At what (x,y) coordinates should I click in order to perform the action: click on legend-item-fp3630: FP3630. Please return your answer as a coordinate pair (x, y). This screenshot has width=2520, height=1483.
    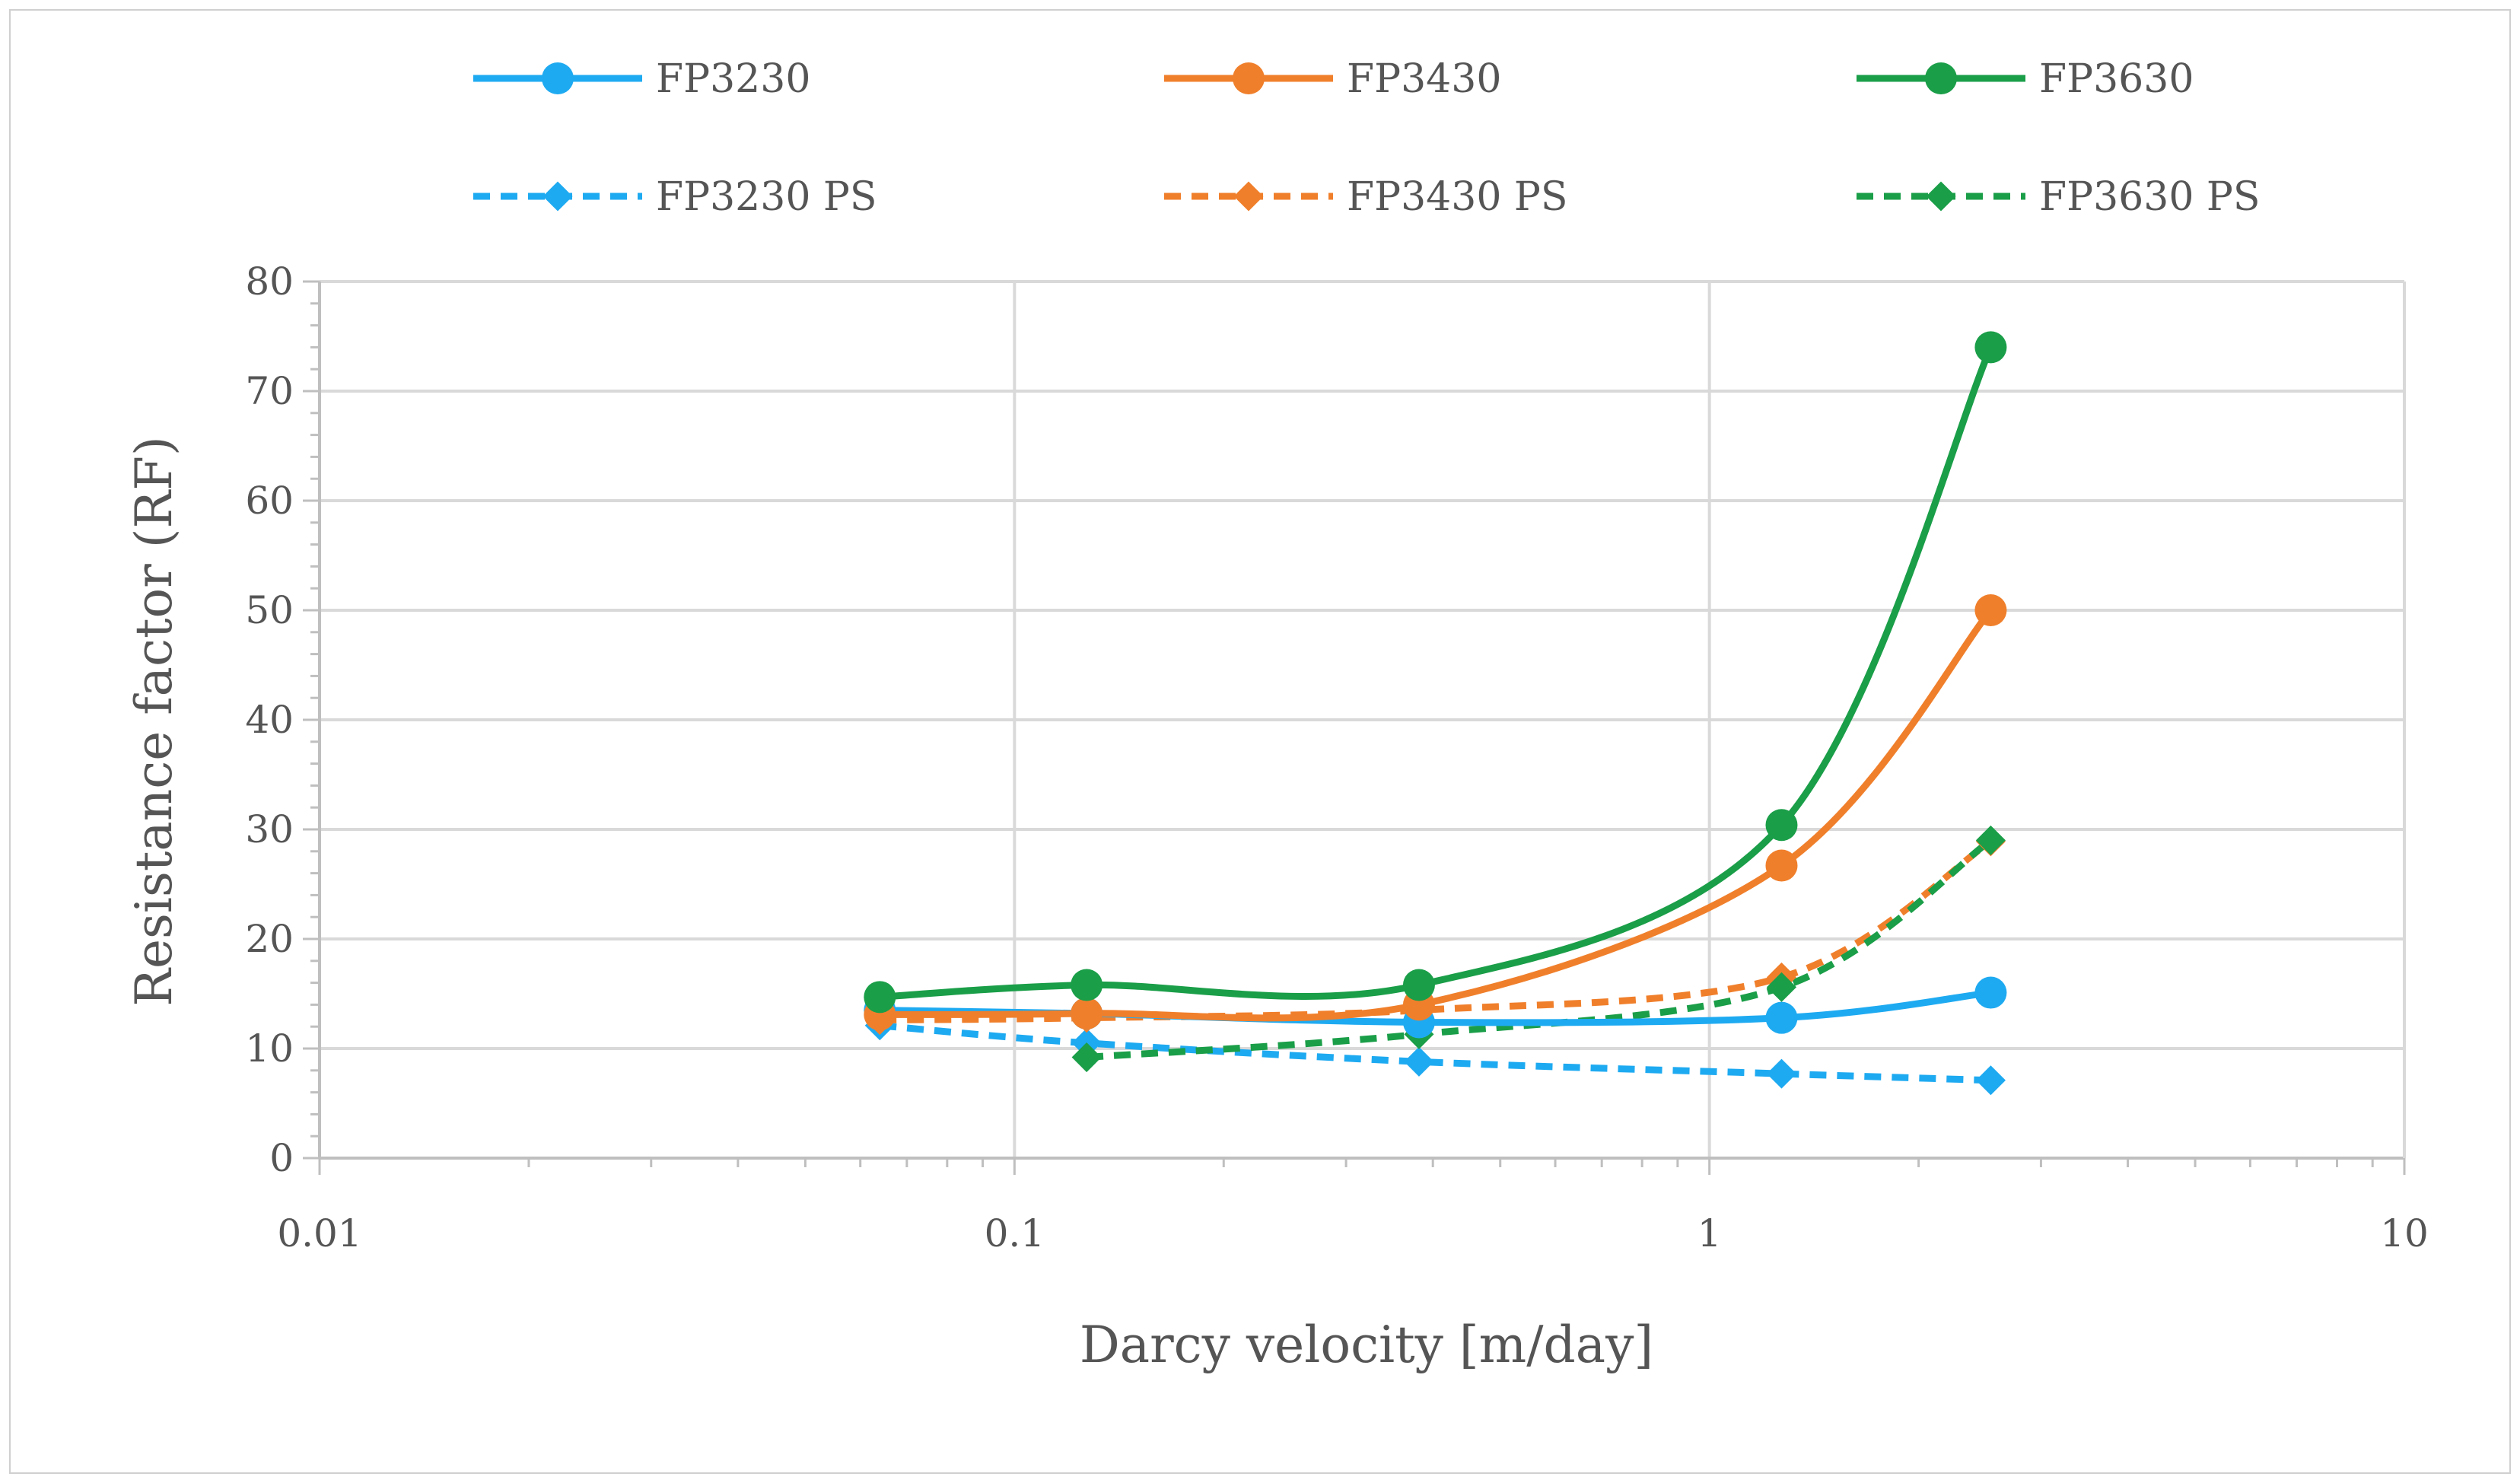
    Looking at the image, I should click on (2026, 79).